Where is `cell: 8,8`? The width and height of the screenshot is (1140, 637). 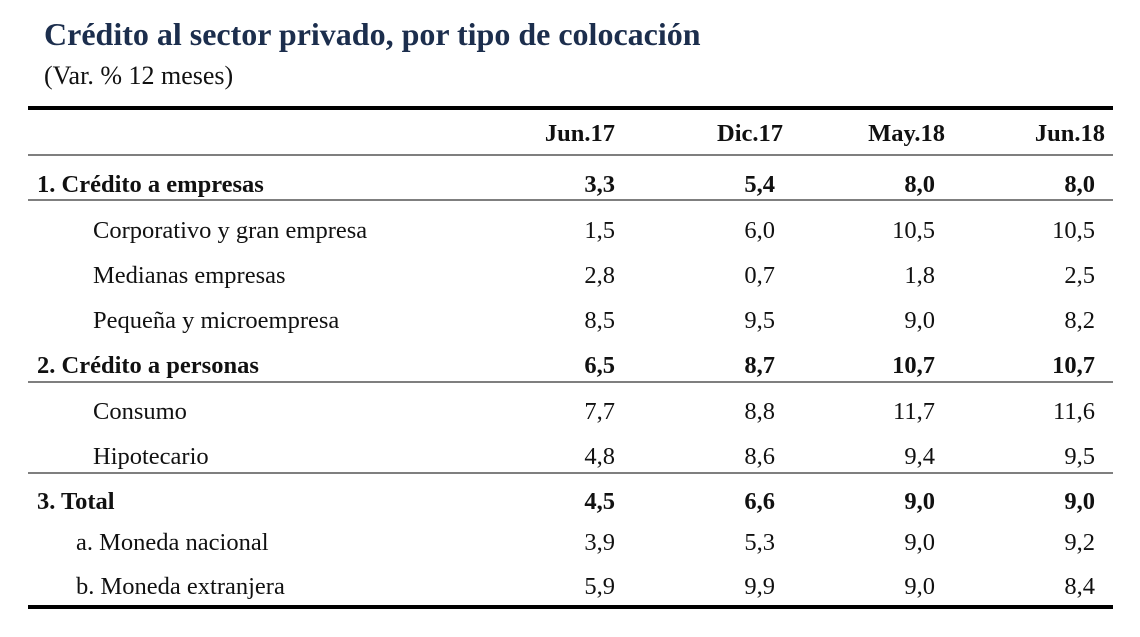 cell: 8,8 is located at coordinates (759, 411).